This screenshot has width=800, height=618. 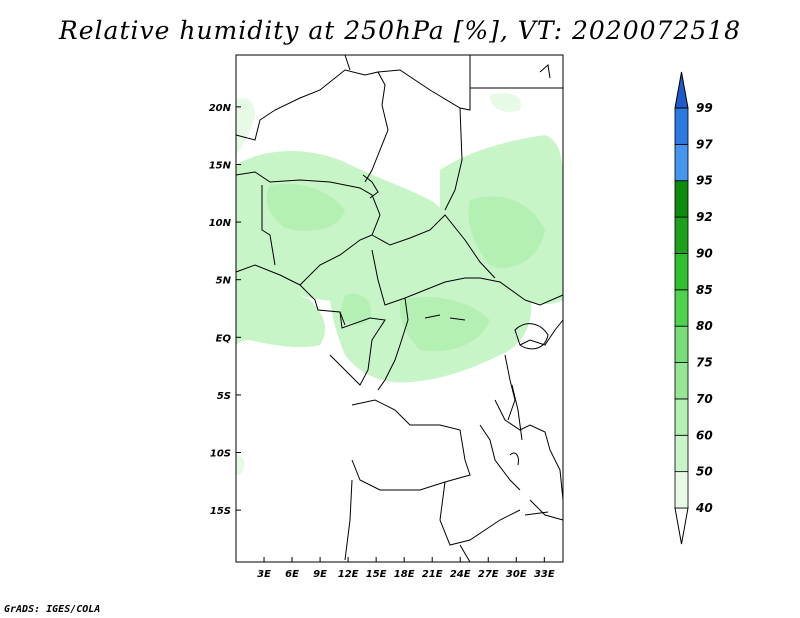 I want to click on lon-tick-label: 6E, so click(x=292, y=574).